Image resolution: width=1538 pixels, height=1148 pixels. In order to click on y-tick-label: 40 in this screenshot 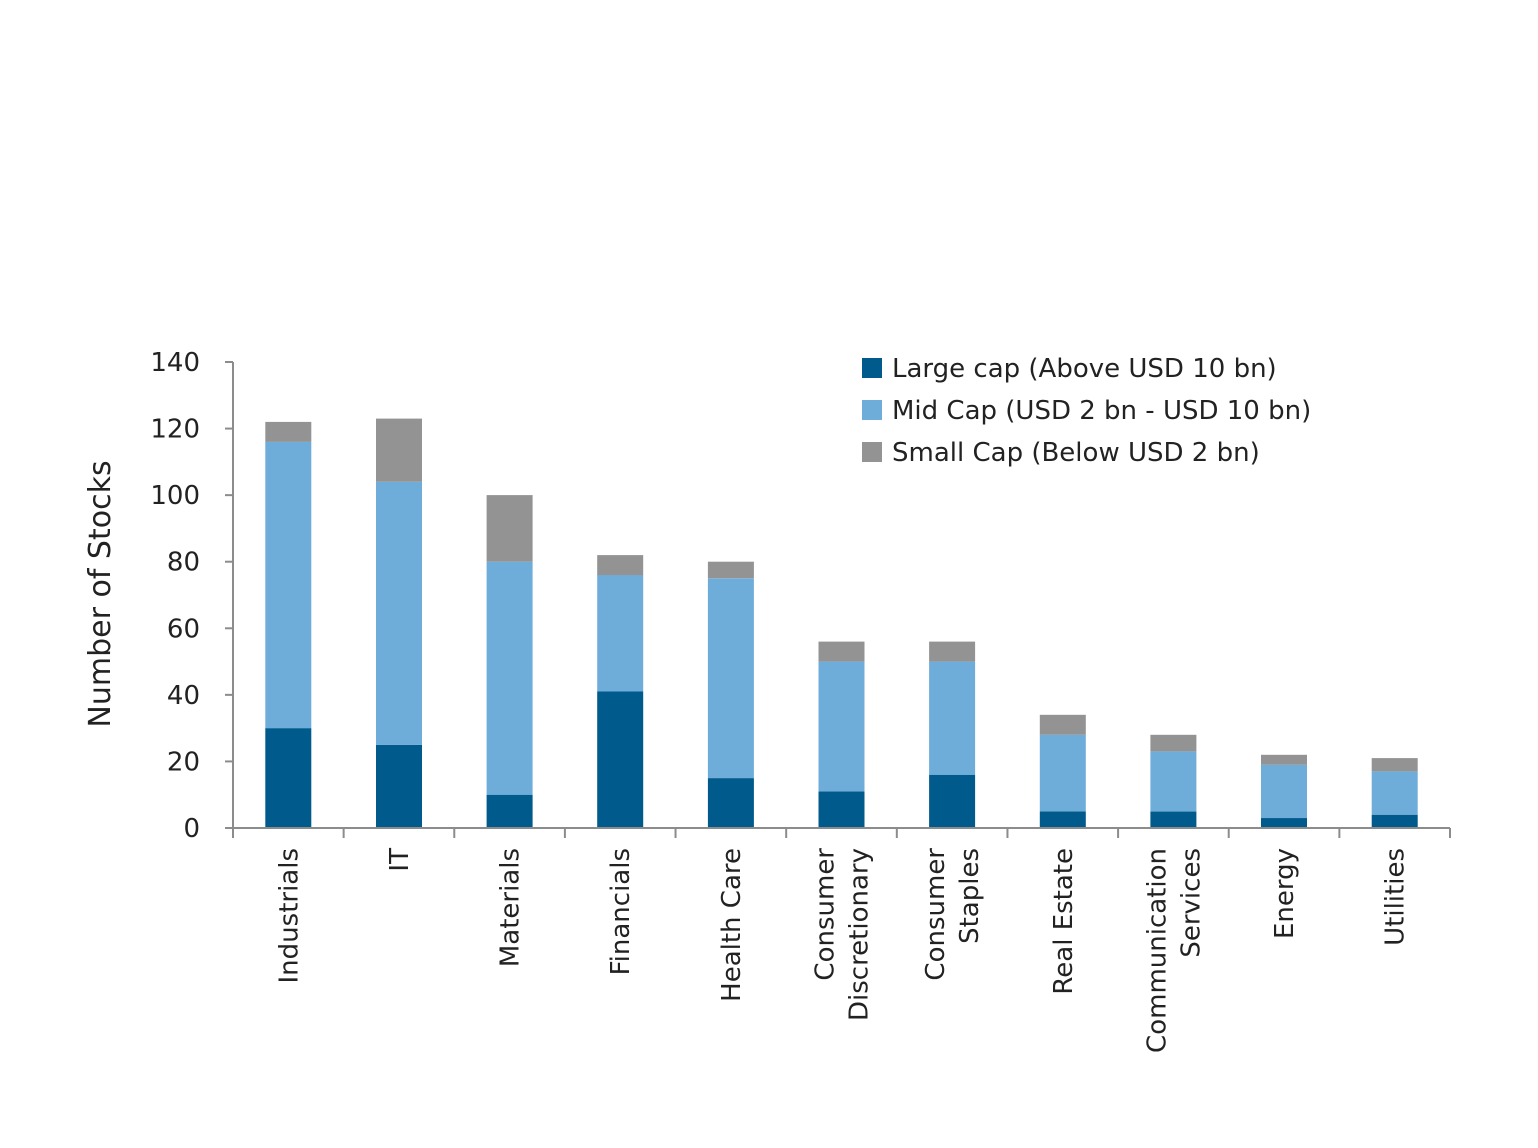, I will do `click(183, 696)`.